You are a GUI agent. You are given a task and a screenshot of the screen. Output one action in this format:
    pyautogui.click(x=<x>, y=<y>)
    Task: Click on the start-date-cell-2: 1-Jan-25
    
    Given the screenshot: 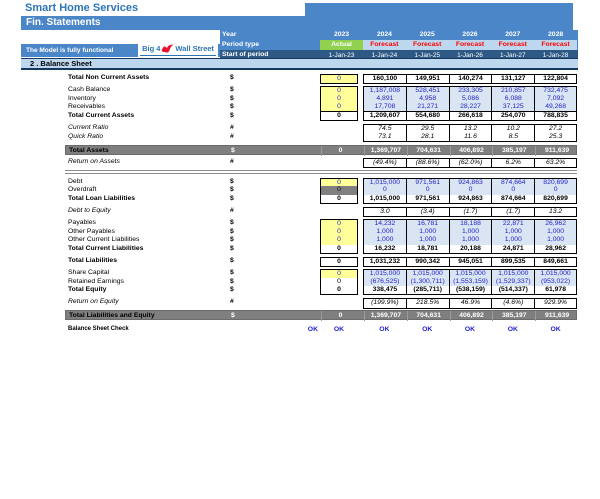 What is the action you would take?
    pyautogui.click(x=427, y=55)
    